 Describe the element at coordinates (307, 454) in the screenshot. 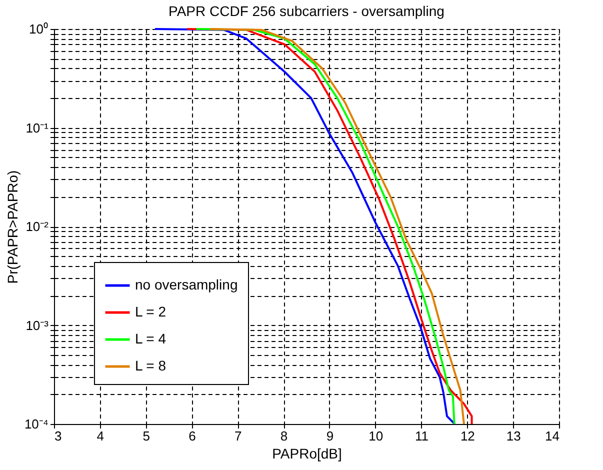

I see `x-axis-title: PAPRo[dB]` at that location.